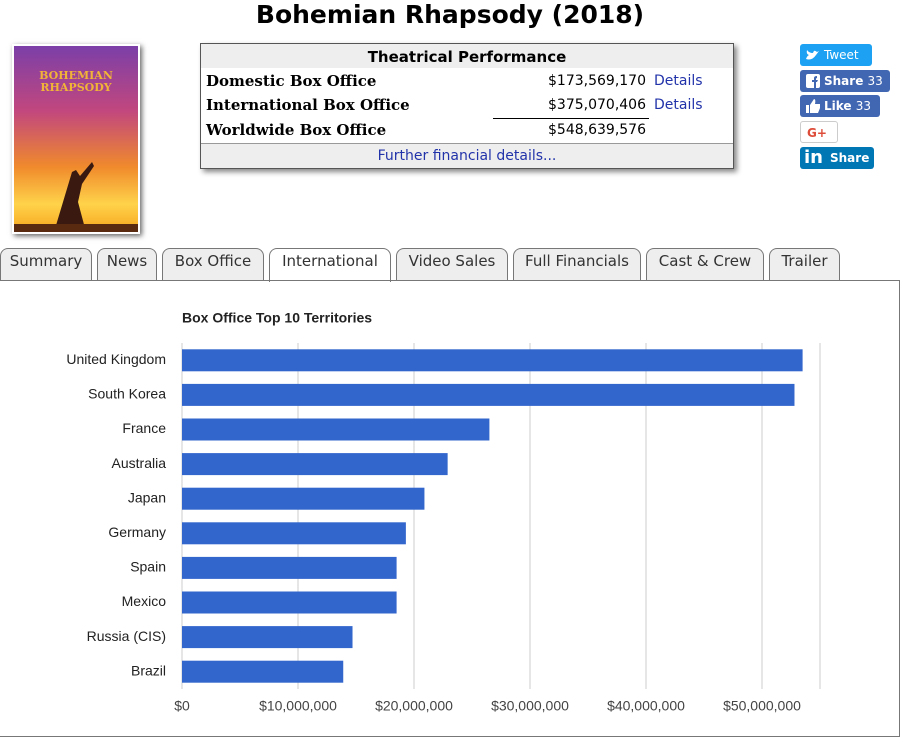  I want to click on x-tick-label: $20,000,000, so click(414, 706).